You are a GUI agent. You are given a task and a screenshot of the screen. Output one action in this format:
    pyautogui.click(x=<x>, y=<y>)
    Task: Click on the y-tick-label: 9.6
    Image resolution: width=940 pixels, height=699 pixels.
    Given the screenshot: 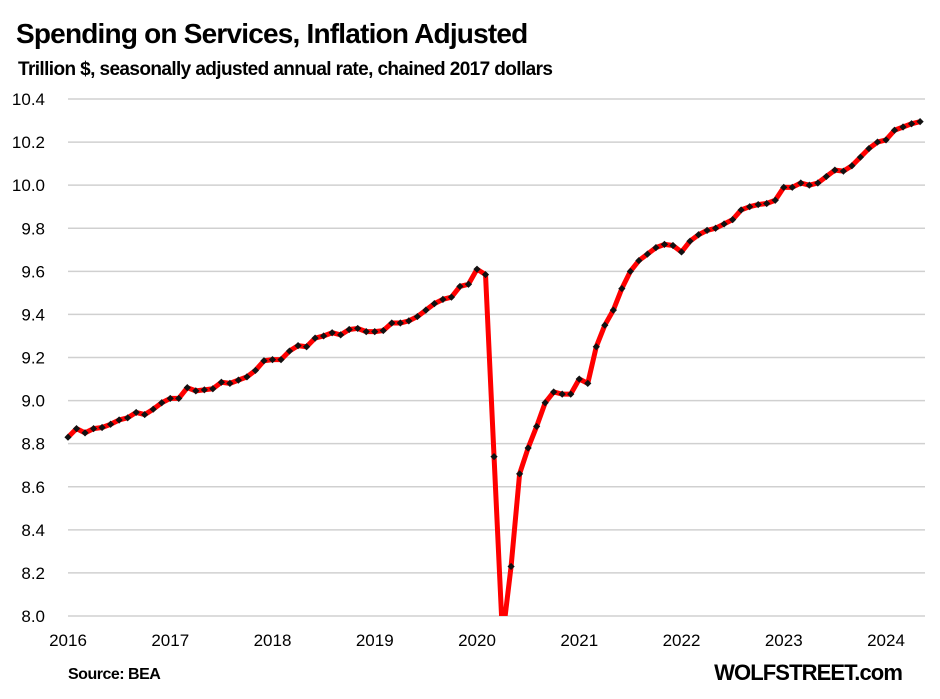 What is the action you would take?
    pyautogui.click(x=33, y=271)
    